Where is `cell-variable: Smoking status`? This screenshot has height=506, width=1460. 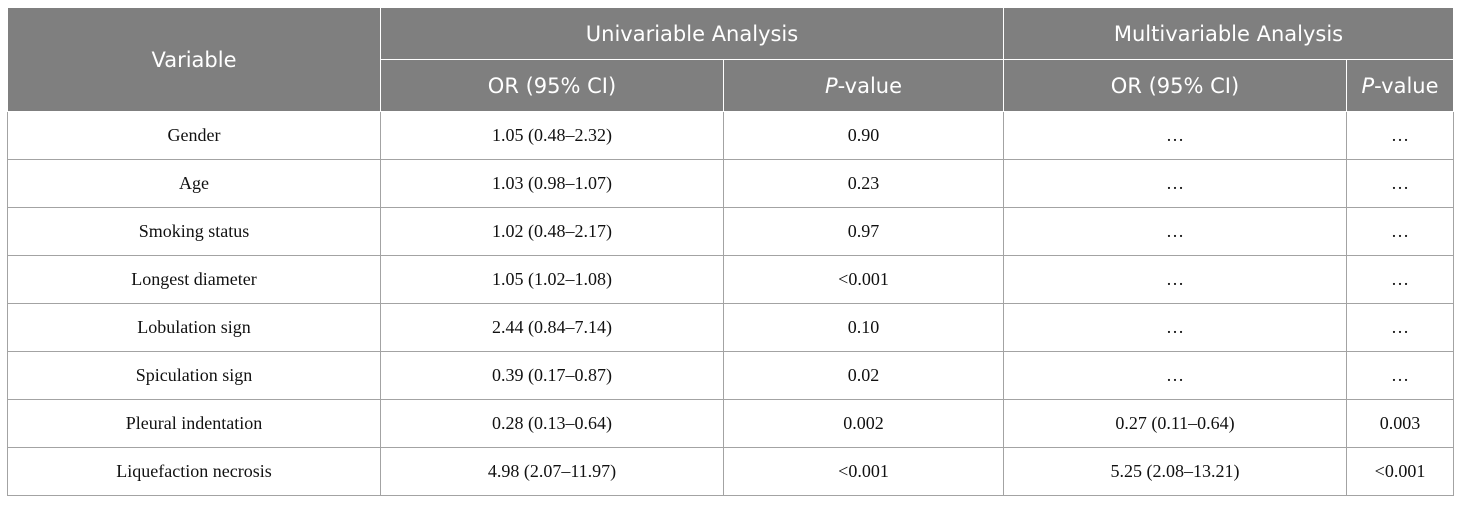 cell-variable: Smoking status is located at coordinates (194, 231).